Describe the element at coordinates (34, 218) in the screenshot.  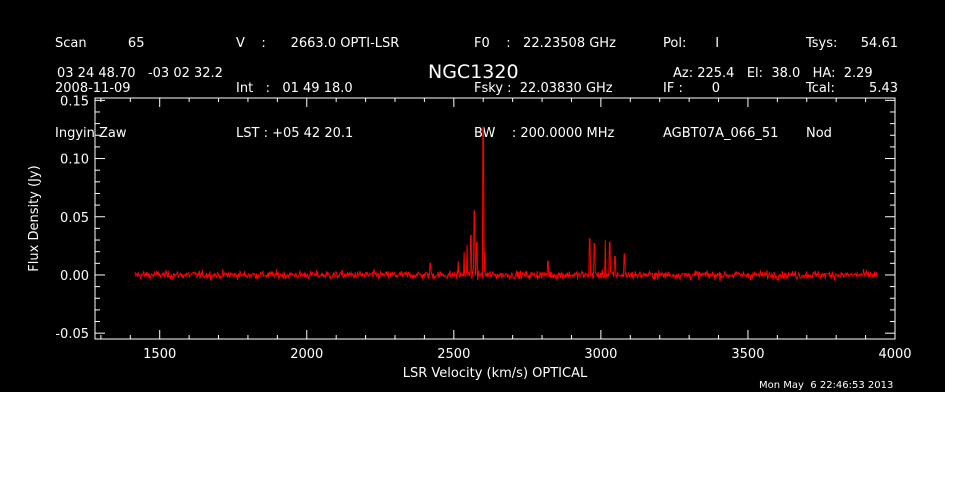
I see `y-axis-label: Flux Density (Jy)` at that location.